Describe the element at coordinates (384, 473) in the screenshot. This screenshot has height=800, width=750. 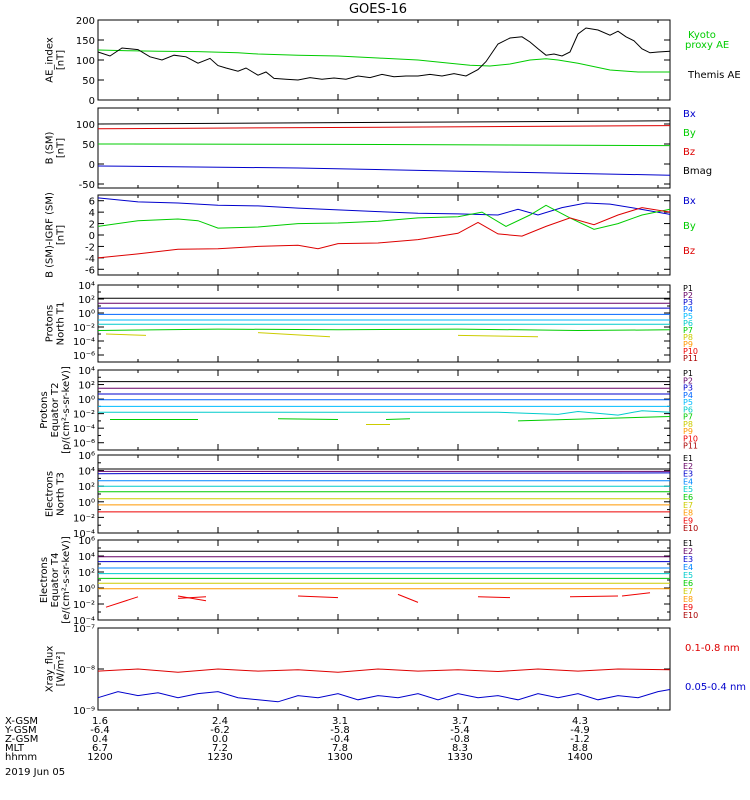
I see `series-line-e3` at that location.